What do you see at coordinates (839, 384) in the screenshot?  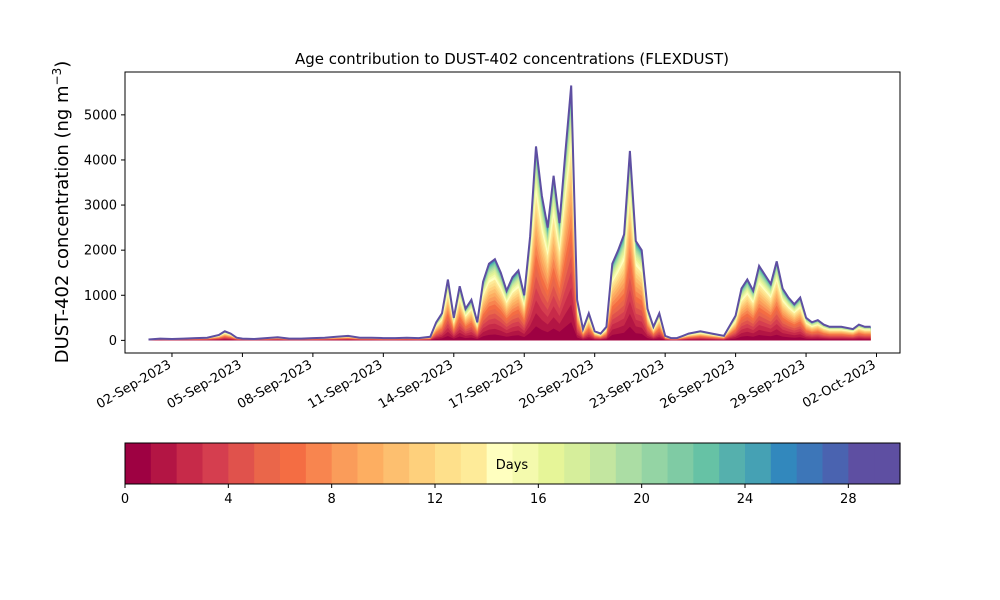 I see `x-tick-label: 02-Oct-2023` at bounding box center [839, 384].